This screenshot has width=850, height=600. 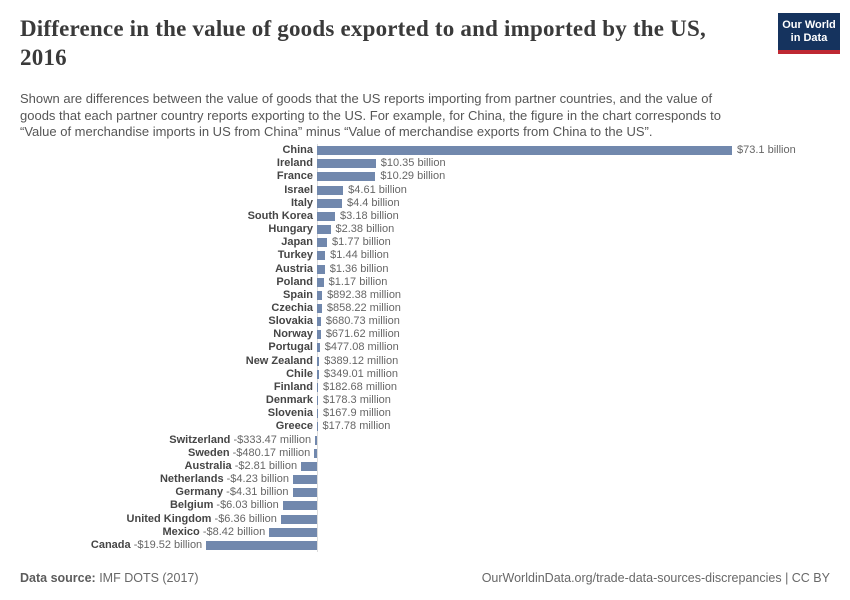 What do you see at coordinates (362, 321) in the screenshot?
I see `value-label: $680.73 million` at bounding box center [362, 321].